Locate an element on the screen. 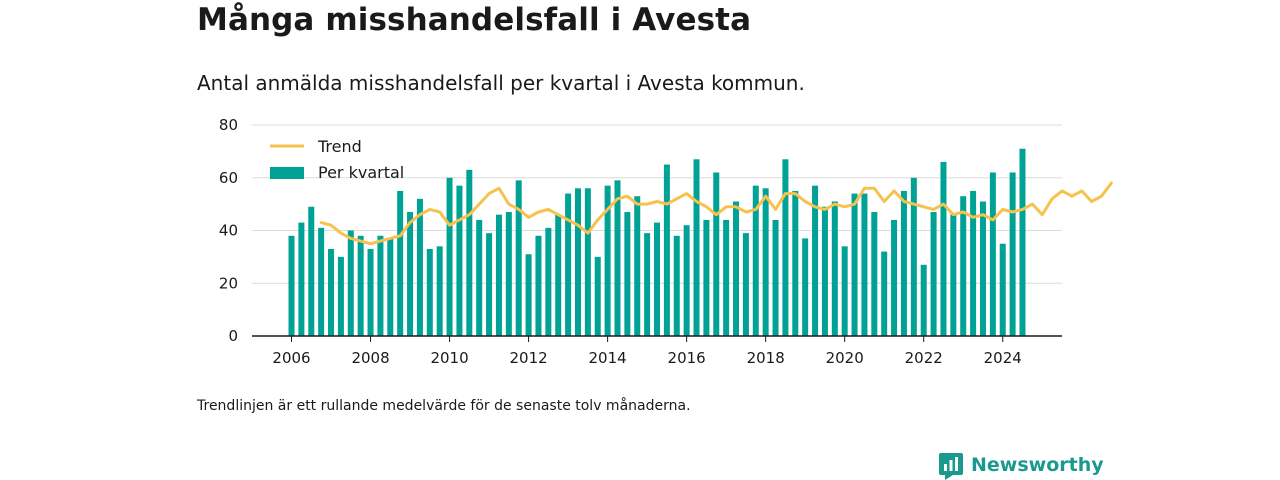  y-tick-label: 0 is located at coordinates (233, 336).